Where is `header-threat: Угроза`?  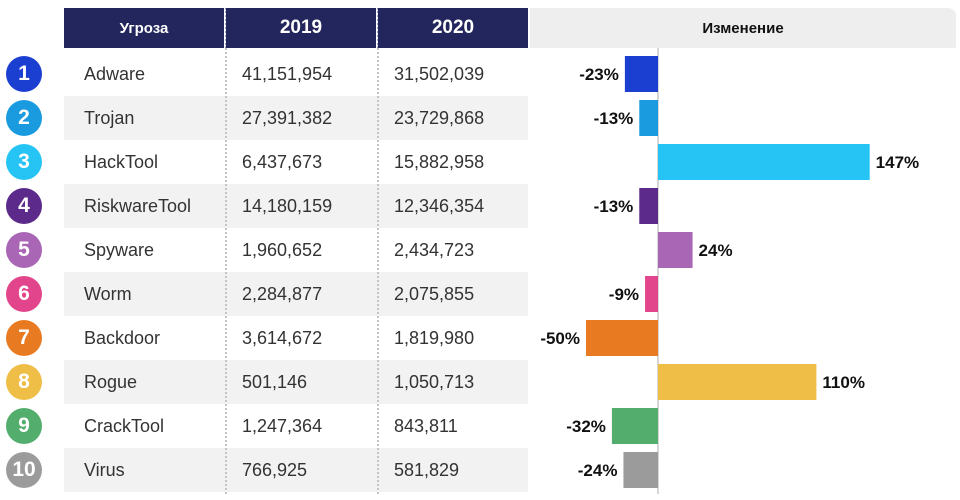
header-threat: Угроза is located at coordinates (144, 28).